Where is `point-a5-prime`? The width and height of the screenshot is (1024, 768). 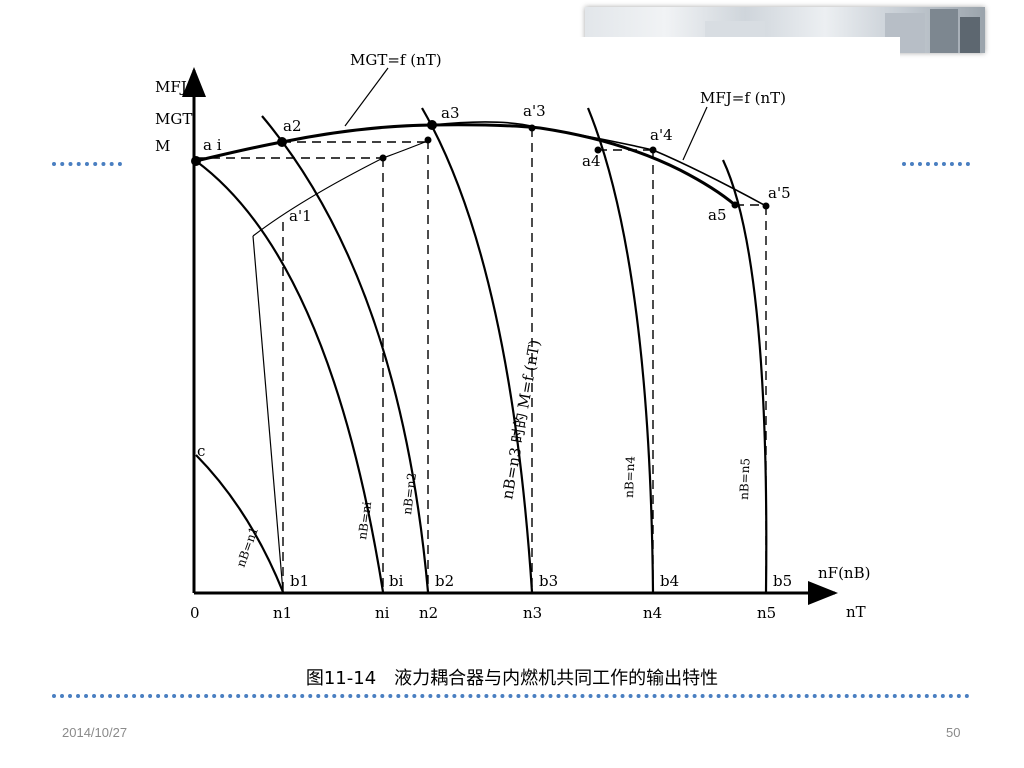
point-a5-prime is located at coordinates (766, 206).